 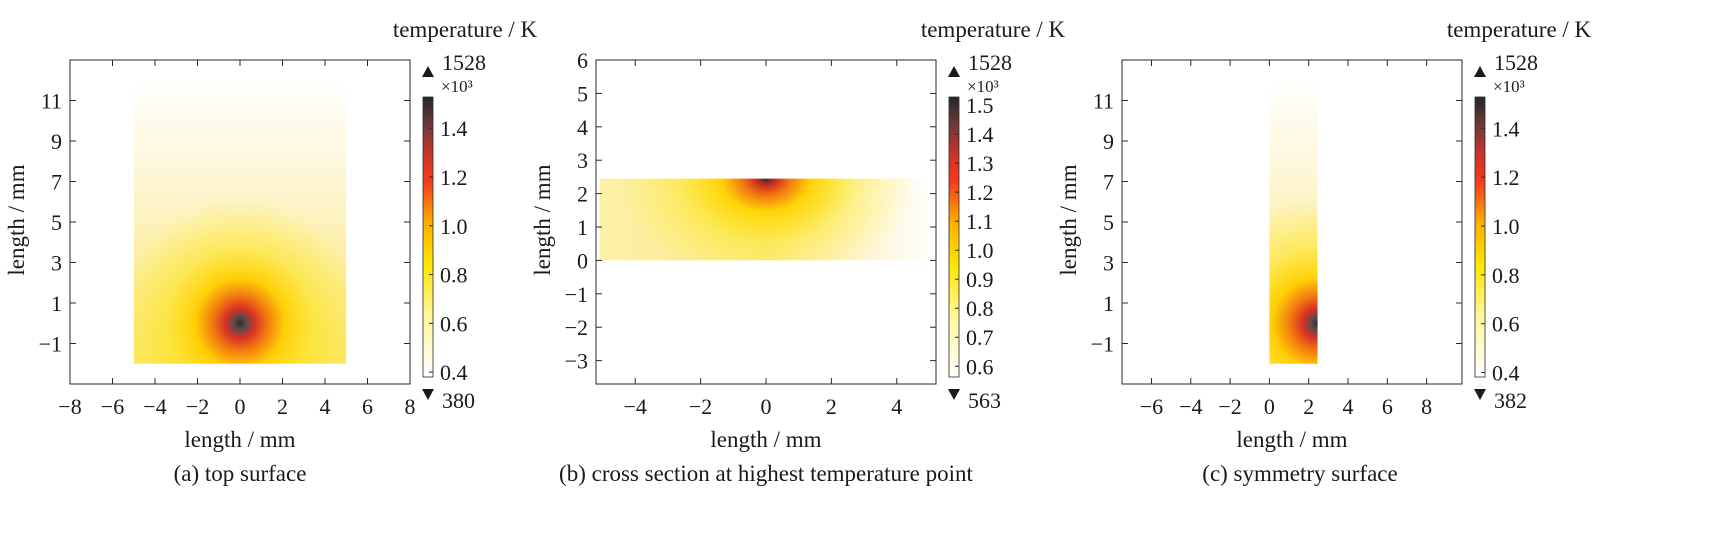 What do you see at coordinates (1510, 400) in the screenshot?
I see `colorbar-min-label: 382` at bounding box center [1510, 400].